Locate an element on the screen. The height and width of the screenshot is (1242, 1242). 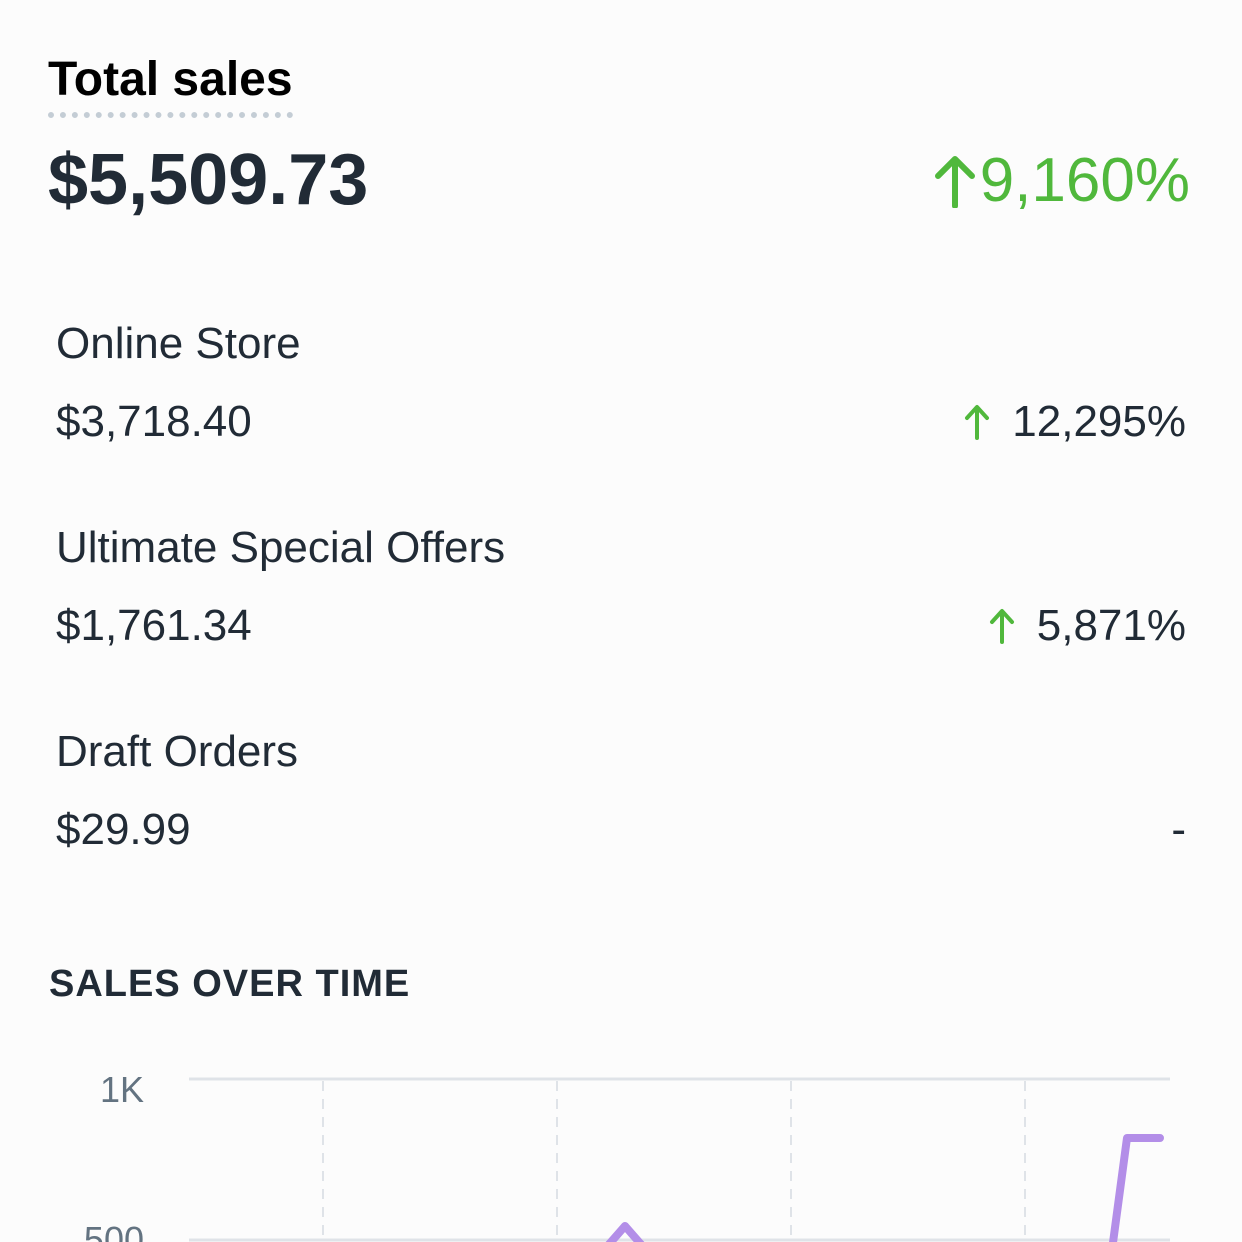
y-tick-label-500: 500 is located at coordinates (114, 1230).